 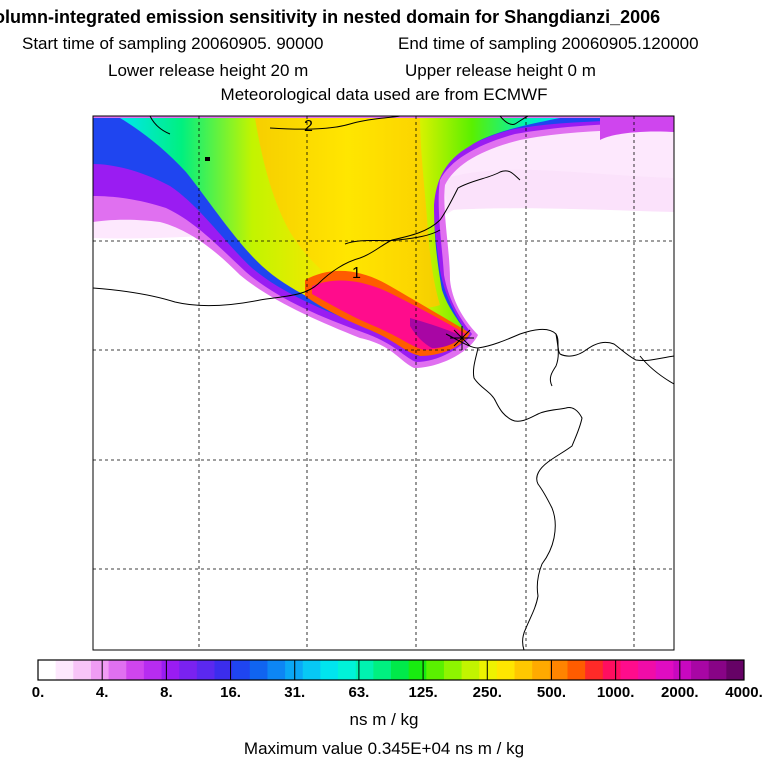 What do you see at coordinates (173, 43) in the screenshot?
I see `start-time-label: Start time of sampling 20060905. 90000` at bounding box center [173, 43].